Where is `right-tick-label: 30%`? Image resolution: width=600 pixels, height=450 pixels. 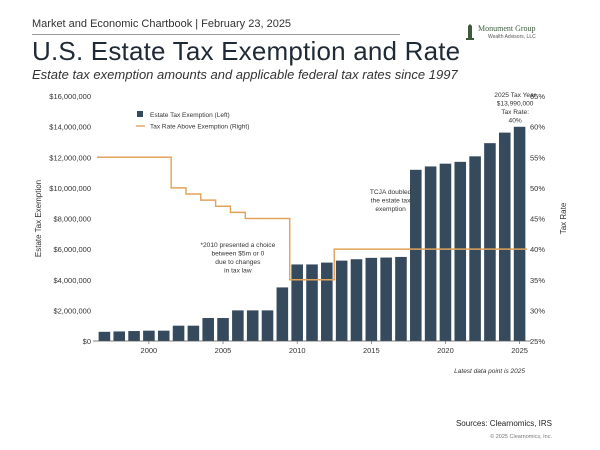
right-tick-label: 30% is located at coordinates (537, 310).